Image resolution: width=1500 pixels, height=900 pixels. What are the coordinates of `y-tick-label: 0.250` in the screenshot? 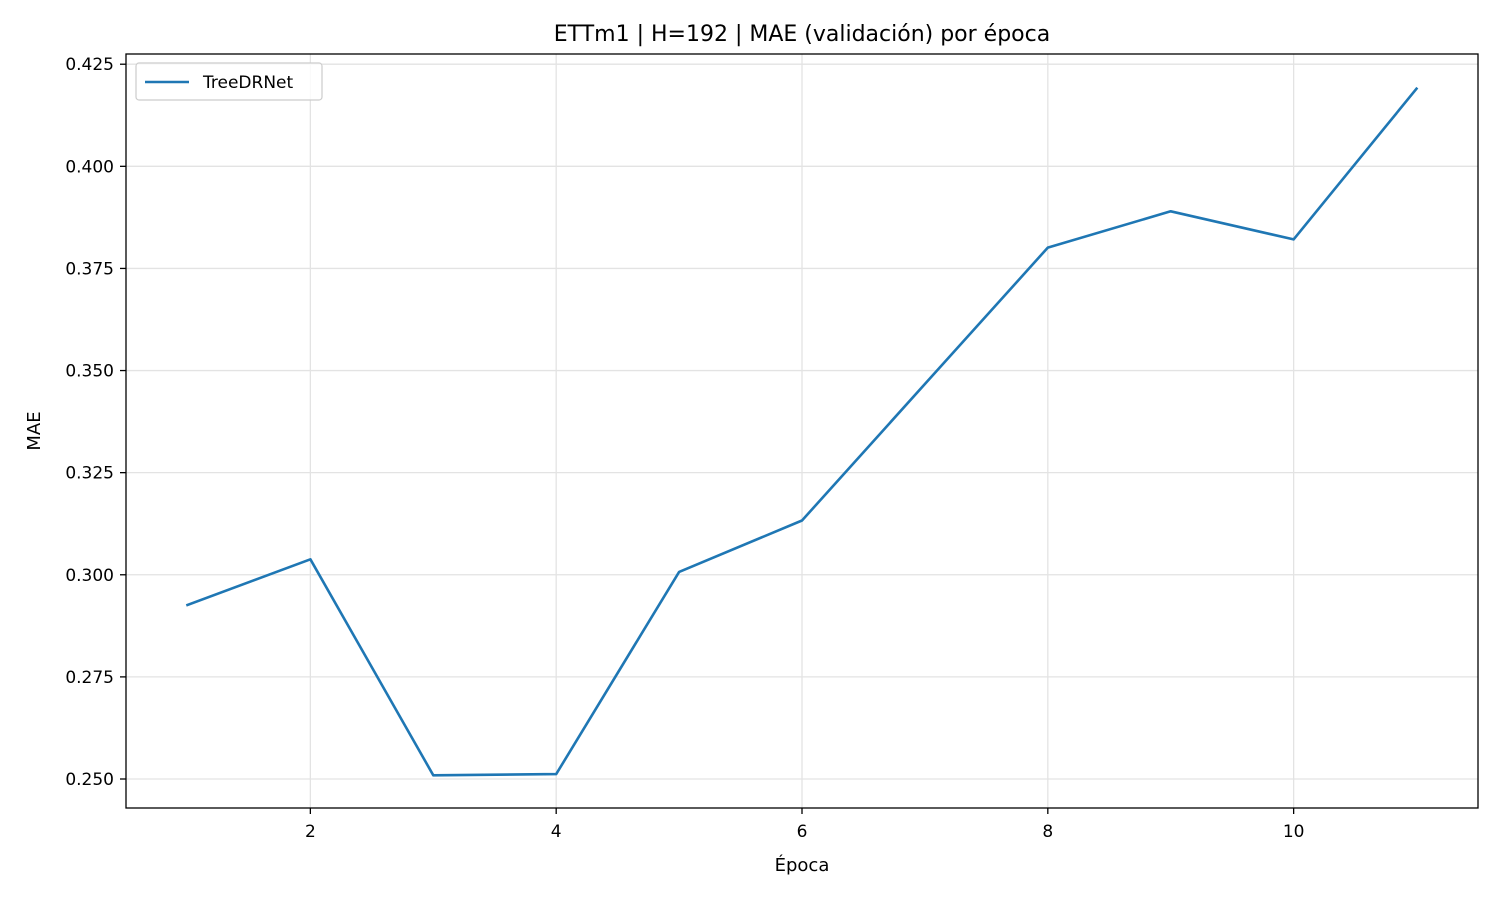 It's located at (89, 780).